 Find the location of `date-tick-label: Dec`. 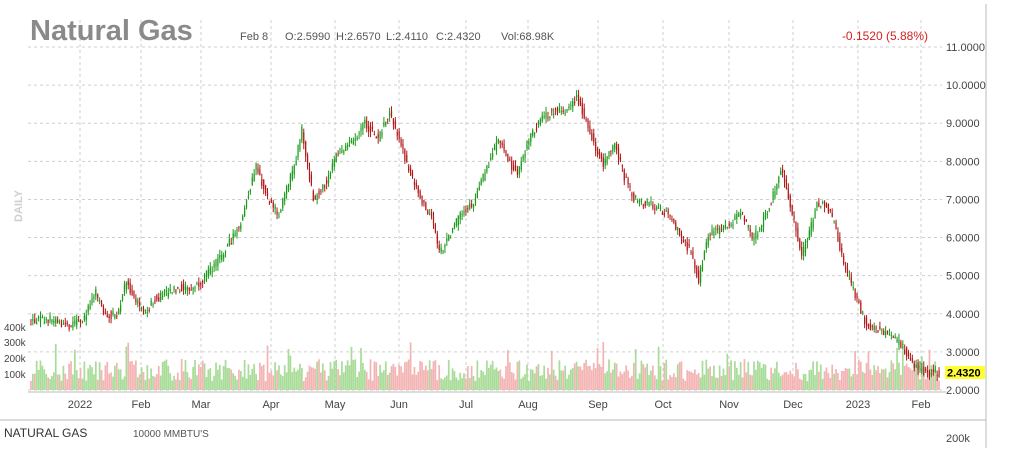

date-tick-label: Dec is located at coordinates (793, 405).